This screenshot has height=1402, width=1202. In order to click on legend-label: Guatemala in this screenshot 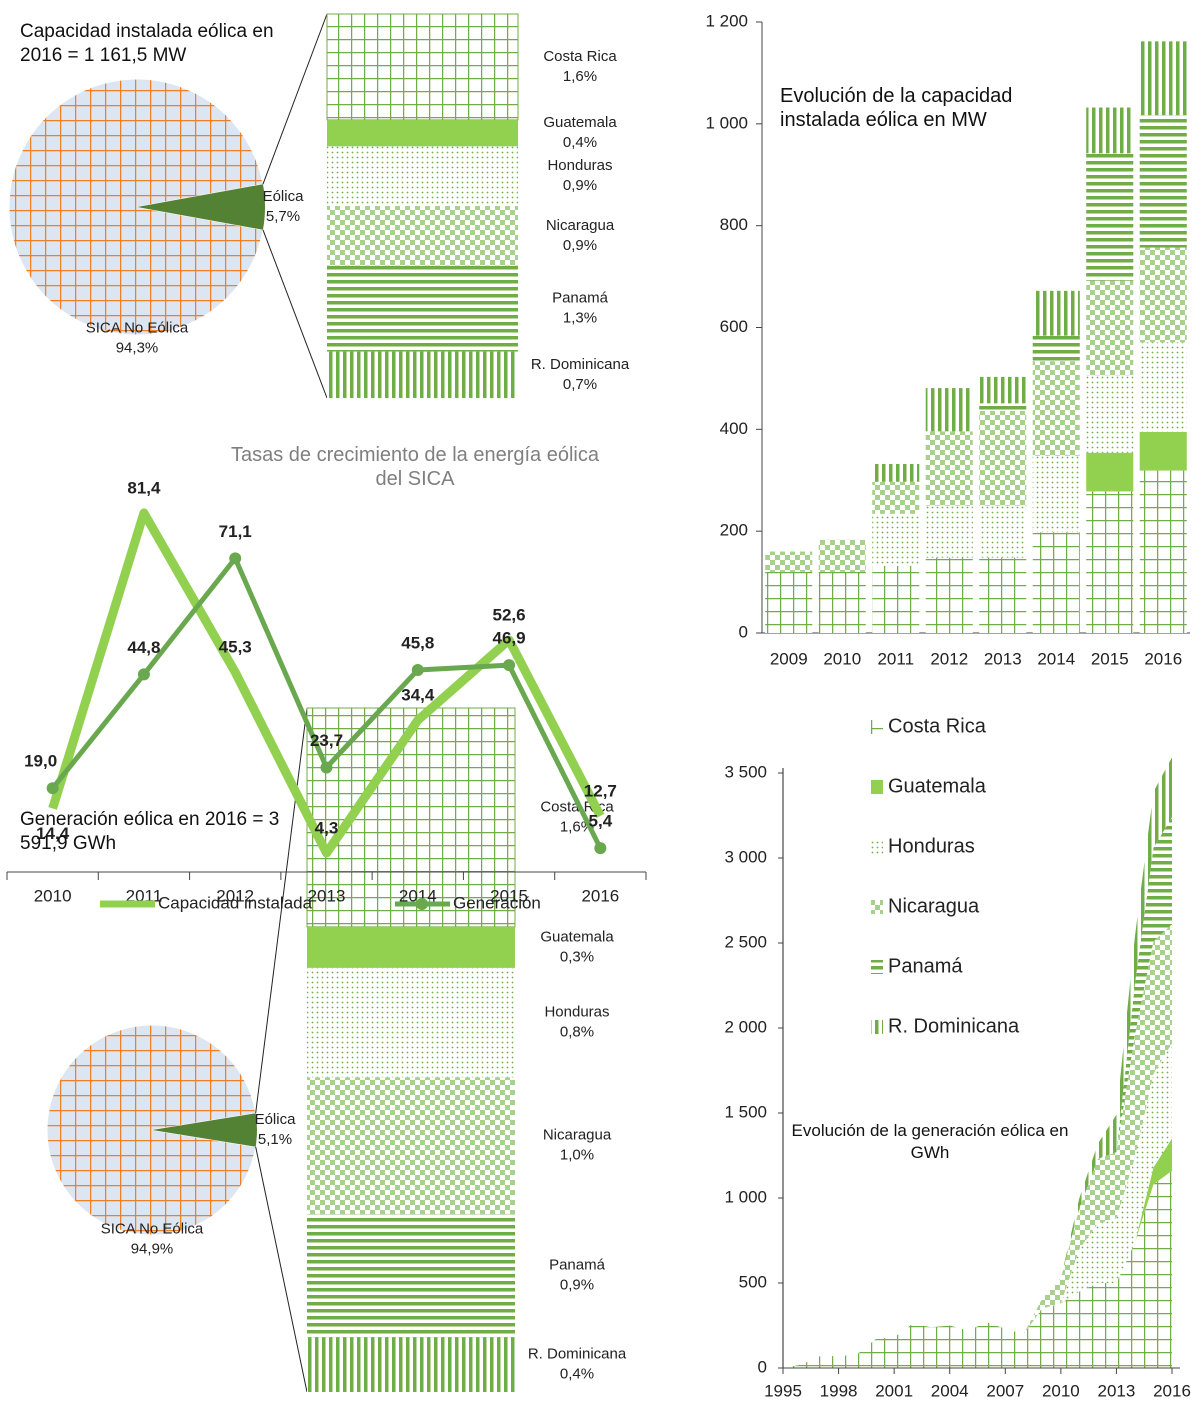, I will do `click(937, 786)`.